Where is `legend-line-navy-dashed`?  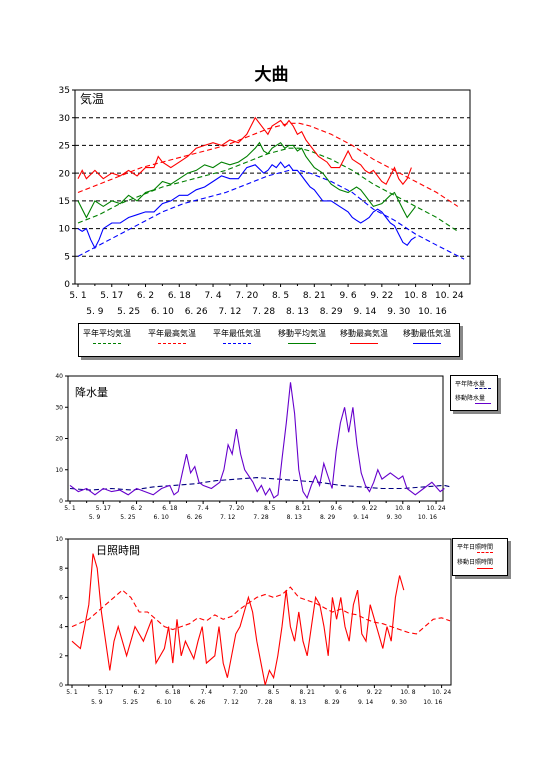 legend-line-navy-dashed is located at coordinates (483, 388).